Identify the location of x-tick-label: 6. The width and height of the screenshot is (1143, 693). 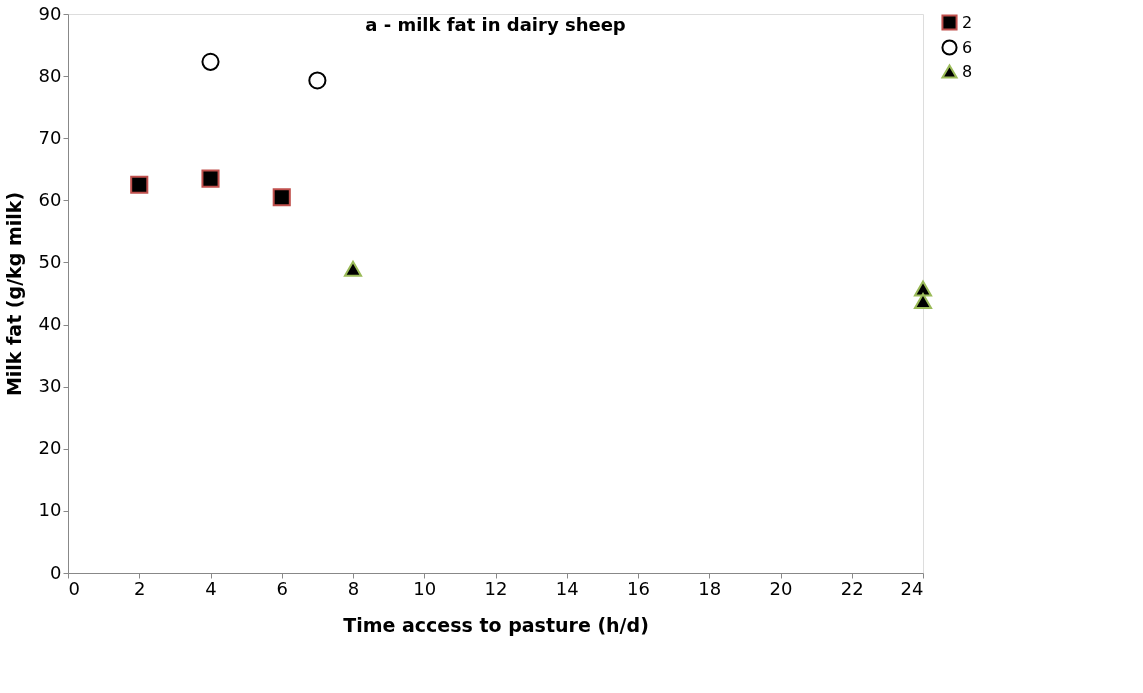
(282, 588).